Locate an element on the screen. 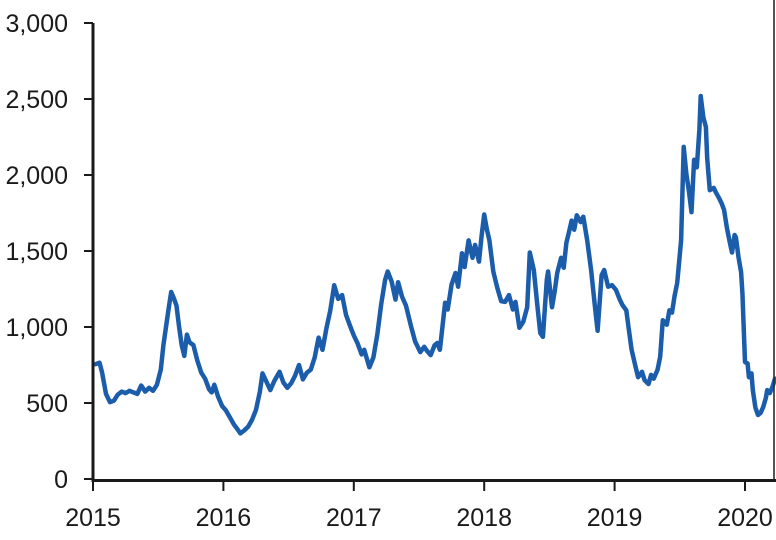 The image size is (776, 540). y-tick-label: 500 is located at coordinates (47, 404).